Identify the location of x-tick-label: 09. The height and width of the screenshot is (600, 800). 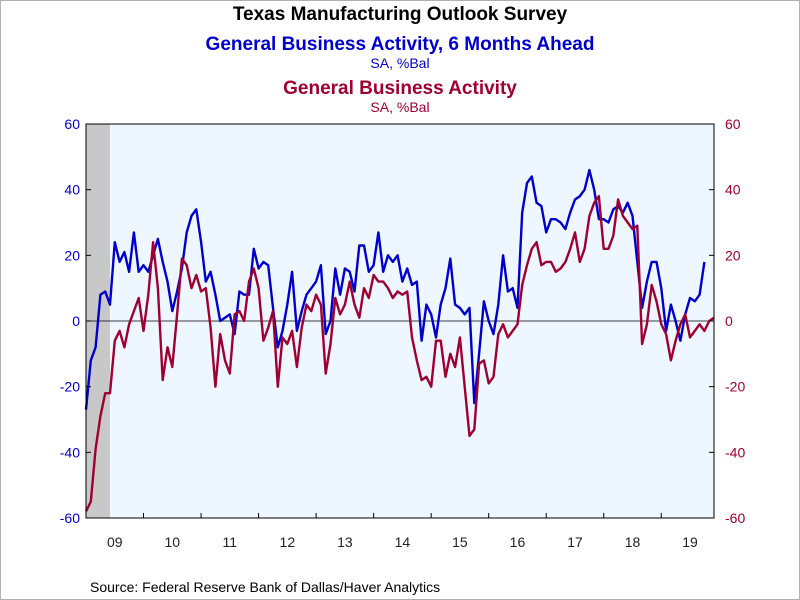
(115, 542).